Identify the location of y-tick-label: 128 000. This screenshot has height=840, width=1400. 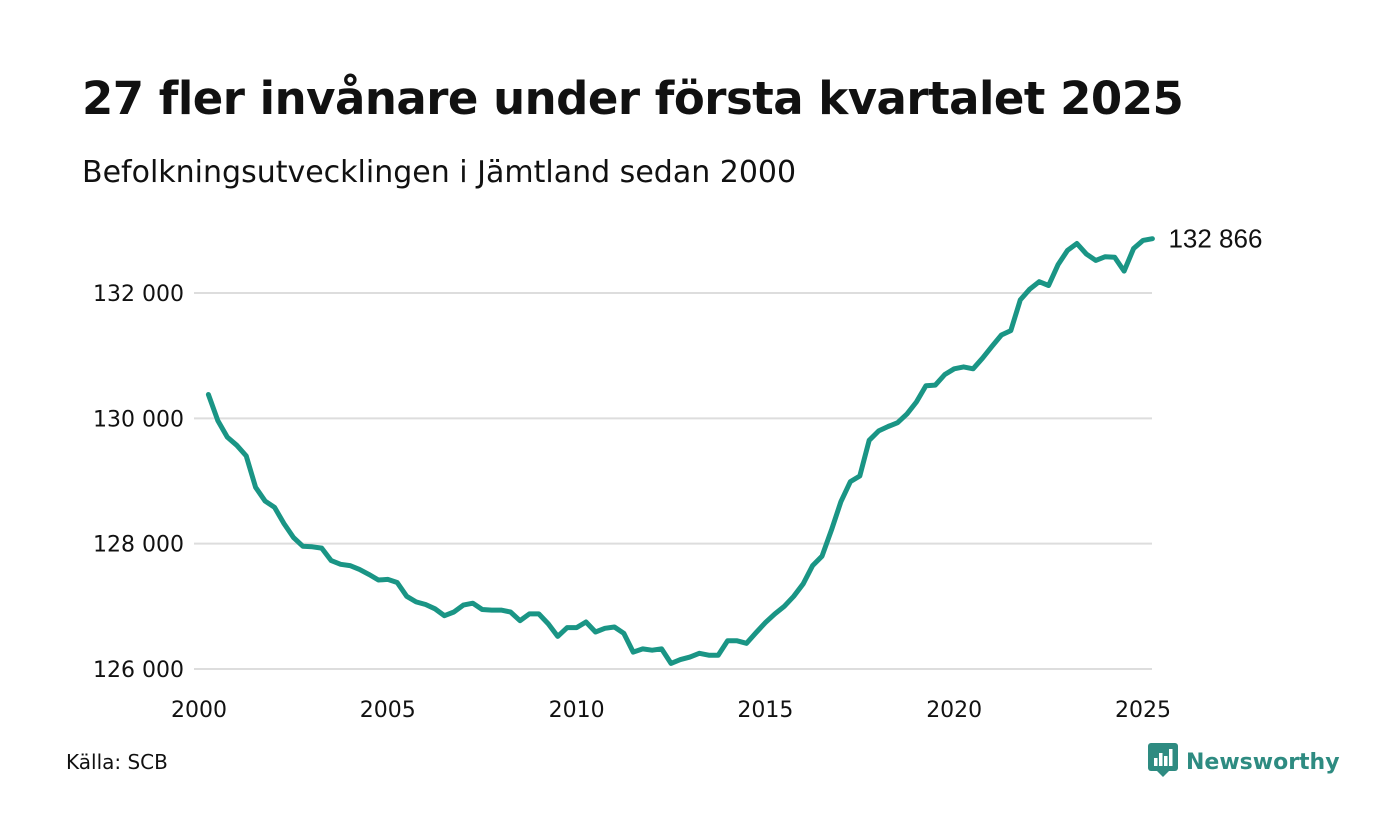
(138, 545).